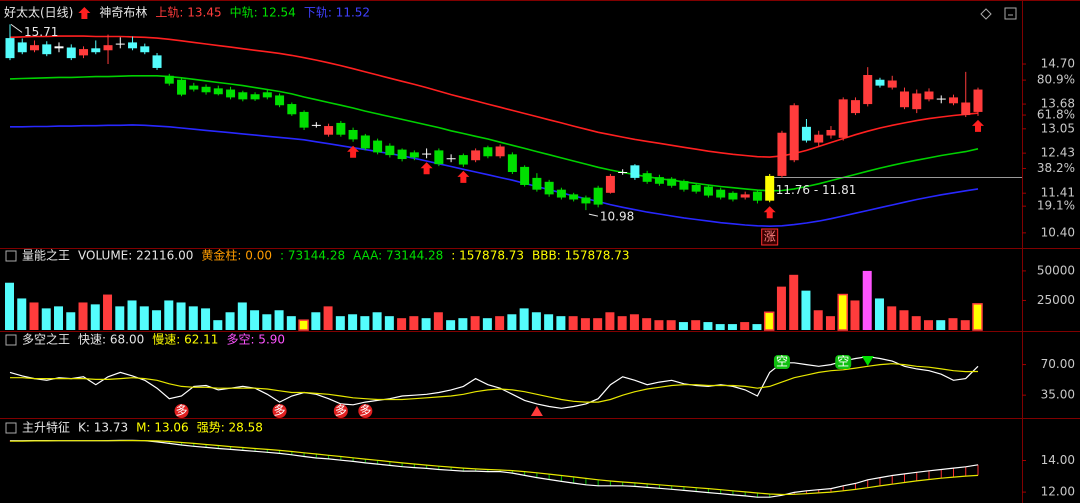 This screenshot has width=1080, height=503. I want to click on long-signal-label: 多, so click(182, 411).